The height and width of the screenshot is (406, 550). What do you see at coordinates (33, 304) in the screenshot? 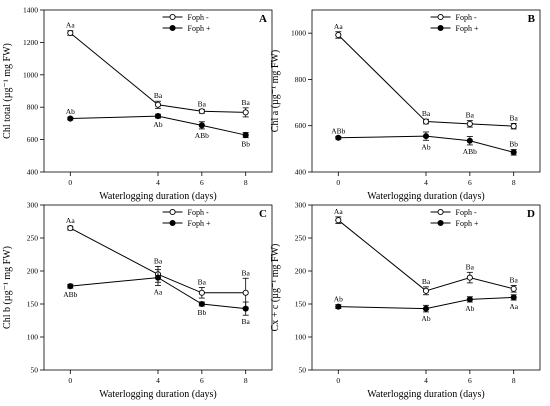
I see `y-tick-label: 150` at bounding box center [33, 304].